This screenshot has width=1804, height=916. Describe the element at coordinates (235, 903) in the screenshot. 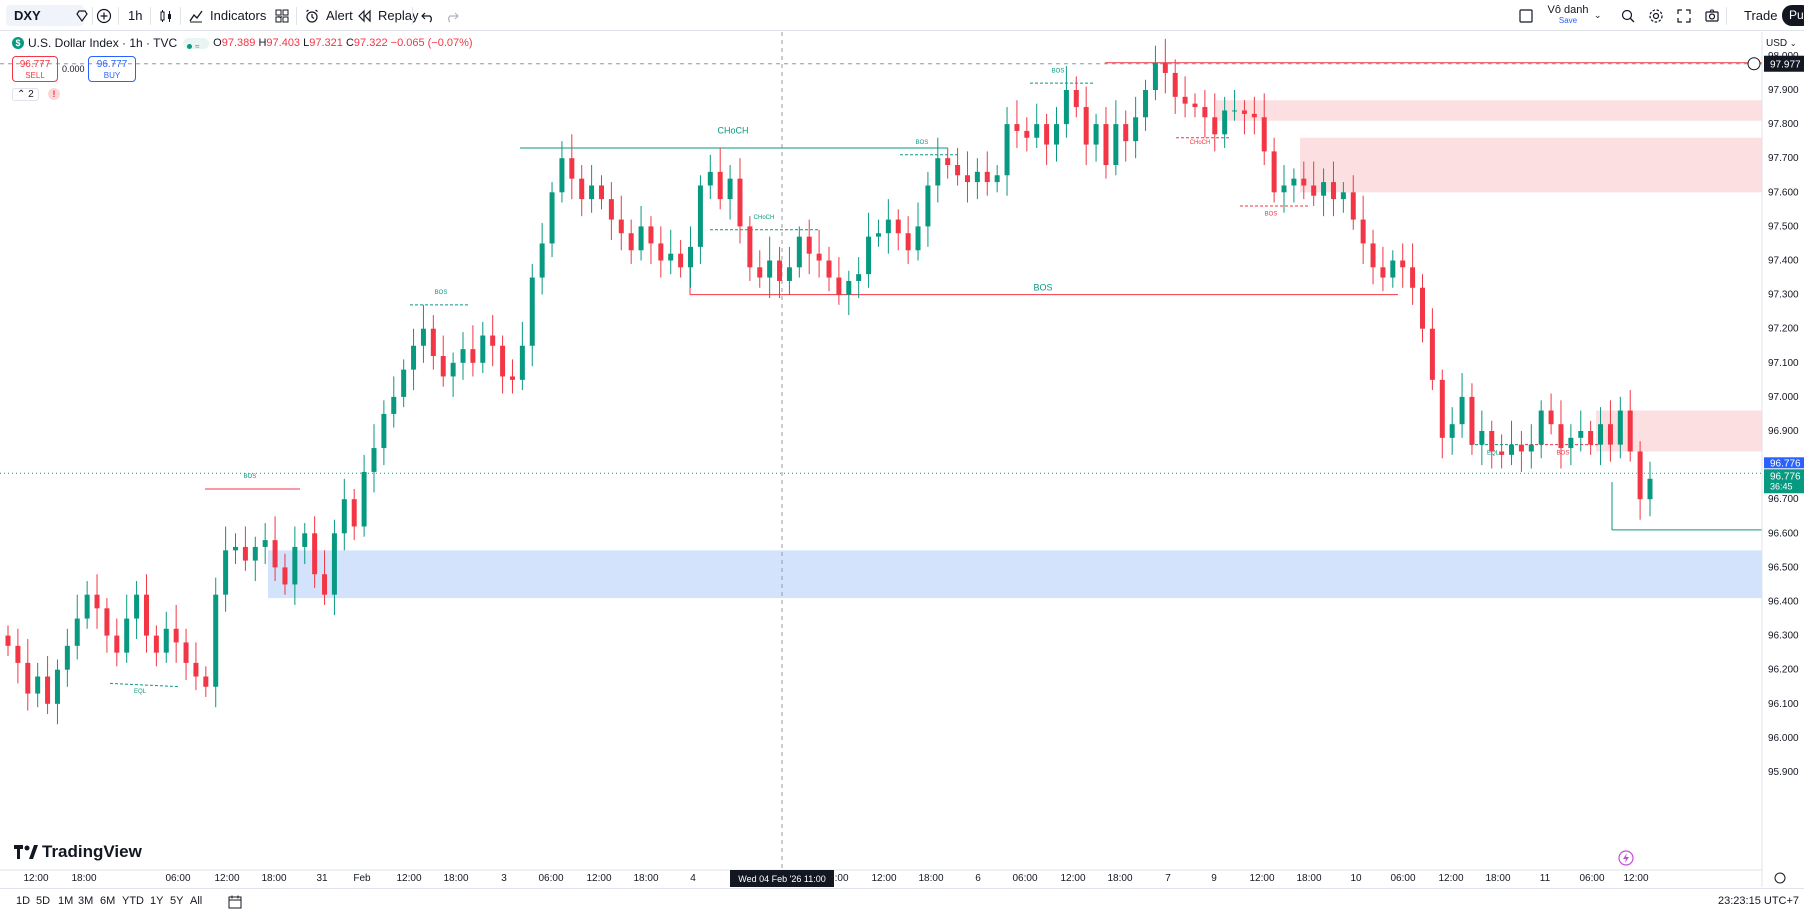

I see `go-to-date-calendar-icon` at that location.